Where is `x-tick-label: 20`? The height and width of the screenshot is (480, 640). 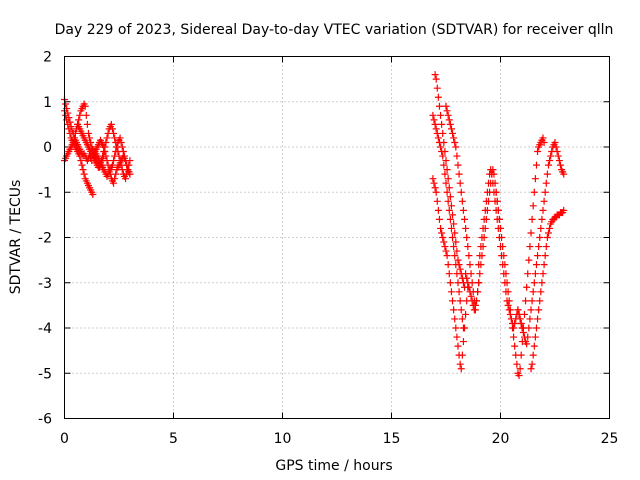
x-tick-label: 20 is located at coordinates (501, 439).